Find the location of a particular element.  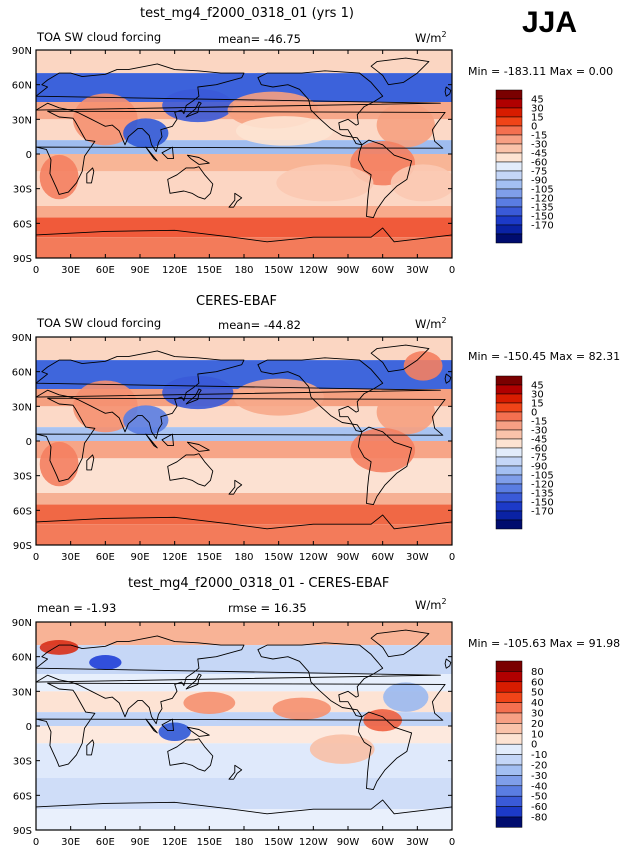

colorbar-label: -15 is located at coordinates (539, 422).